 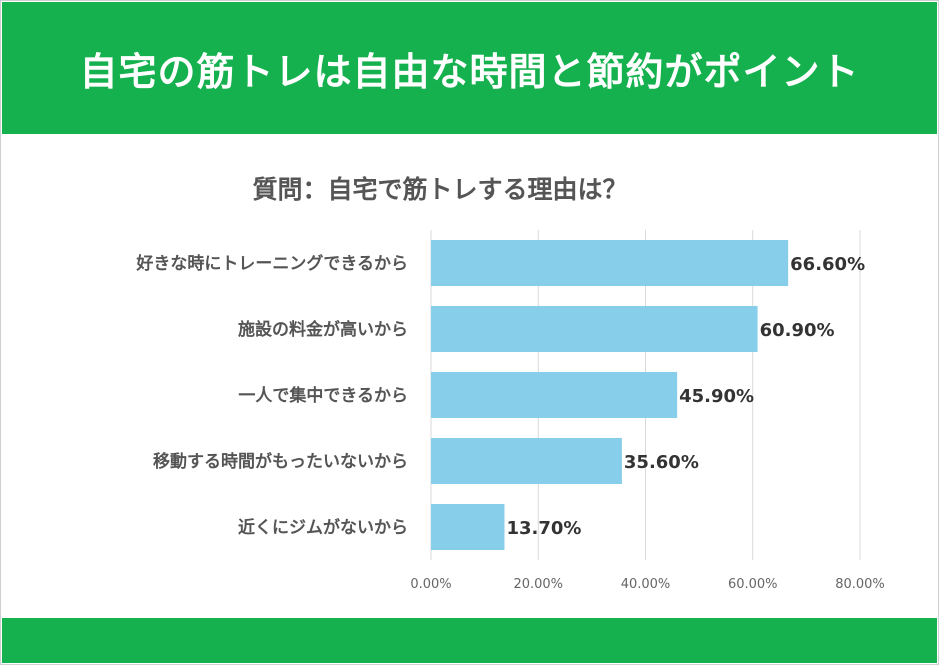 What do you see at coordinates (797, 330) in the screenshot?
I see `value-label: 60.90%` at bounding box center [797, 330].